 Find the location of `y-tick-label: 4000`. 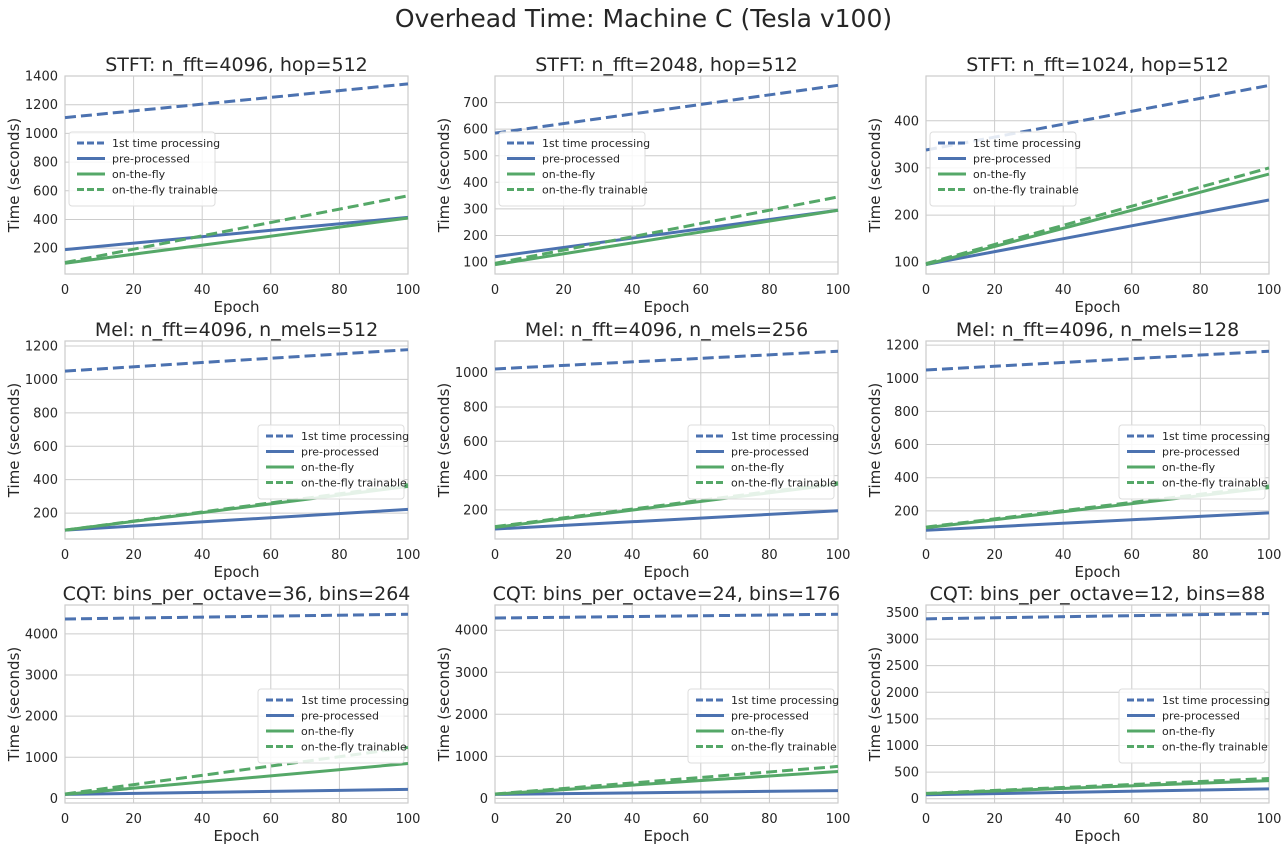

y-tick-label: 4000 is located at coordinates (41, 634).